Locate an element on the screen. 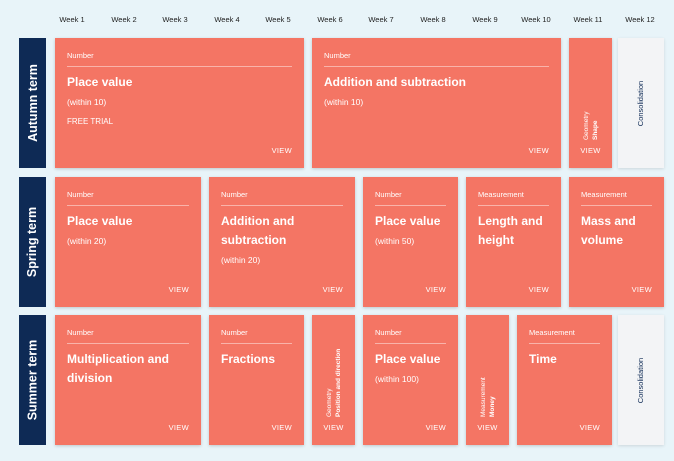 The height and width of the screenshot is (461, 674). card-vertical-title: Geometry Position and direction is located at coordinates (333, 372).